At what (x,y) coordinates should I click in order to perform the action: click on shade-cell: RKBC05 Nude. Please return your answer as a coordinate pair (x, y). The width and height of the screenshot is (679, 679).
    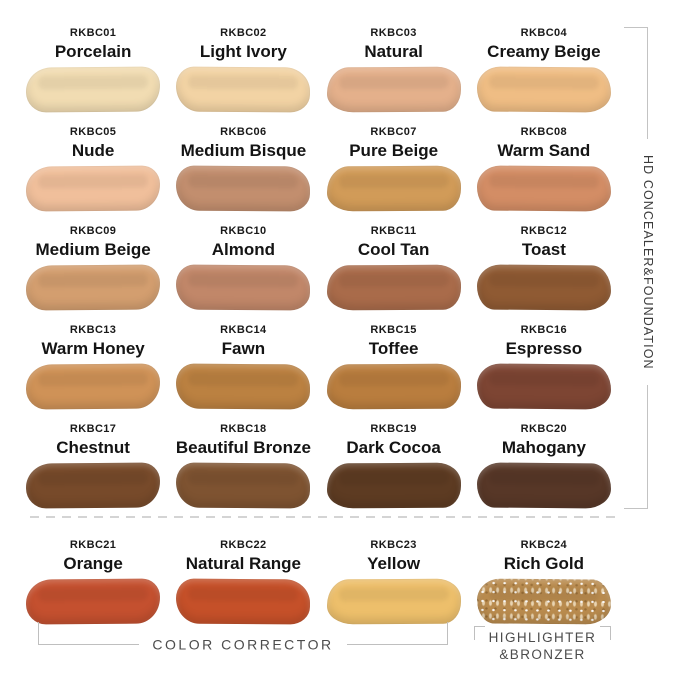
    Looking at the image, I should click on (93, 170).